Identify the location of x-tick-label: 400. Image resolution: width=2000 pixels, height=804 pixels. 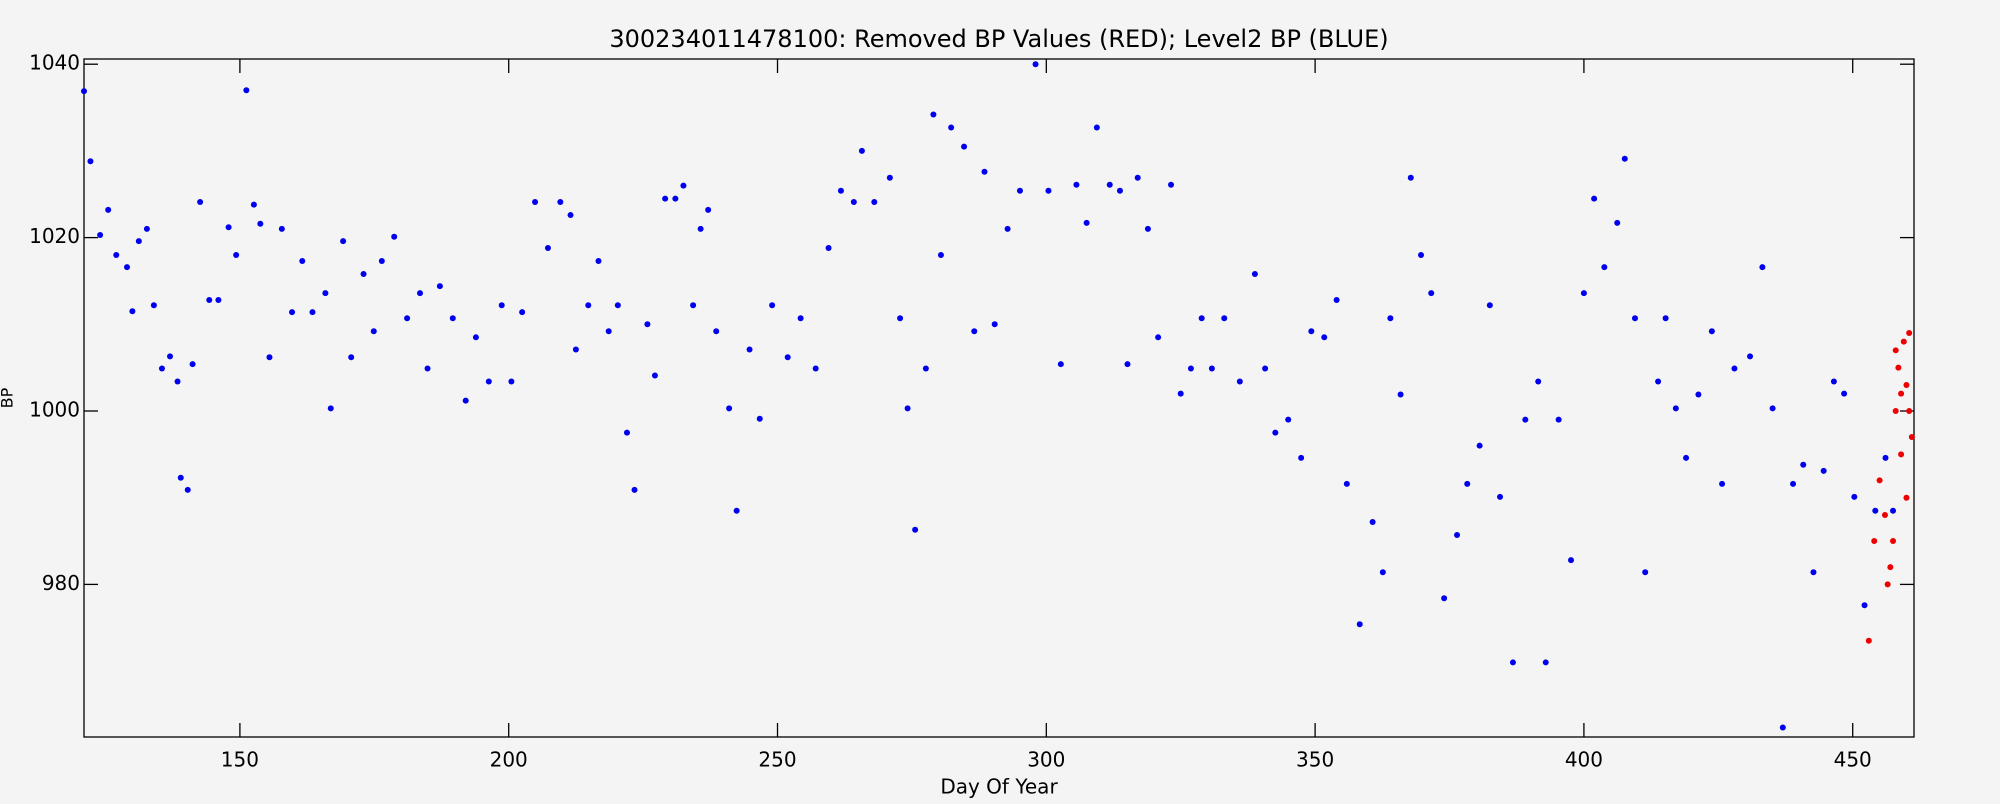
(1584, 760).